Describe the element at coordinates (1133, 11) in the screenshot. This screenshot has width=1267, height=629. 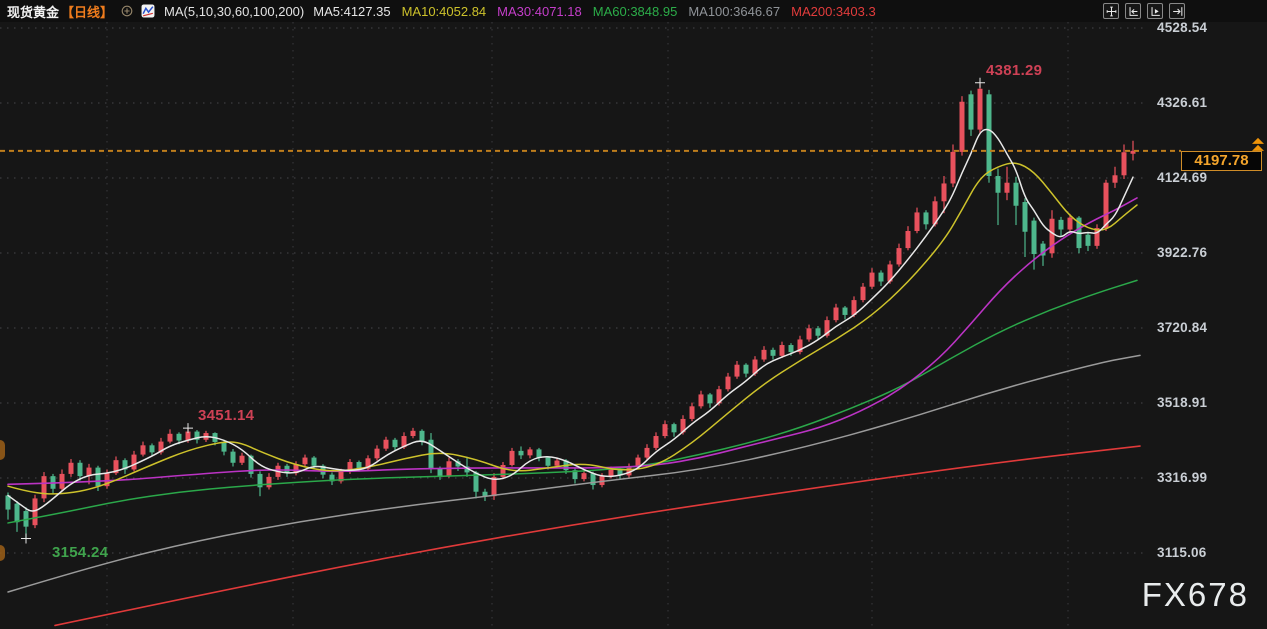
I see `scroll-left-icon` at that location.